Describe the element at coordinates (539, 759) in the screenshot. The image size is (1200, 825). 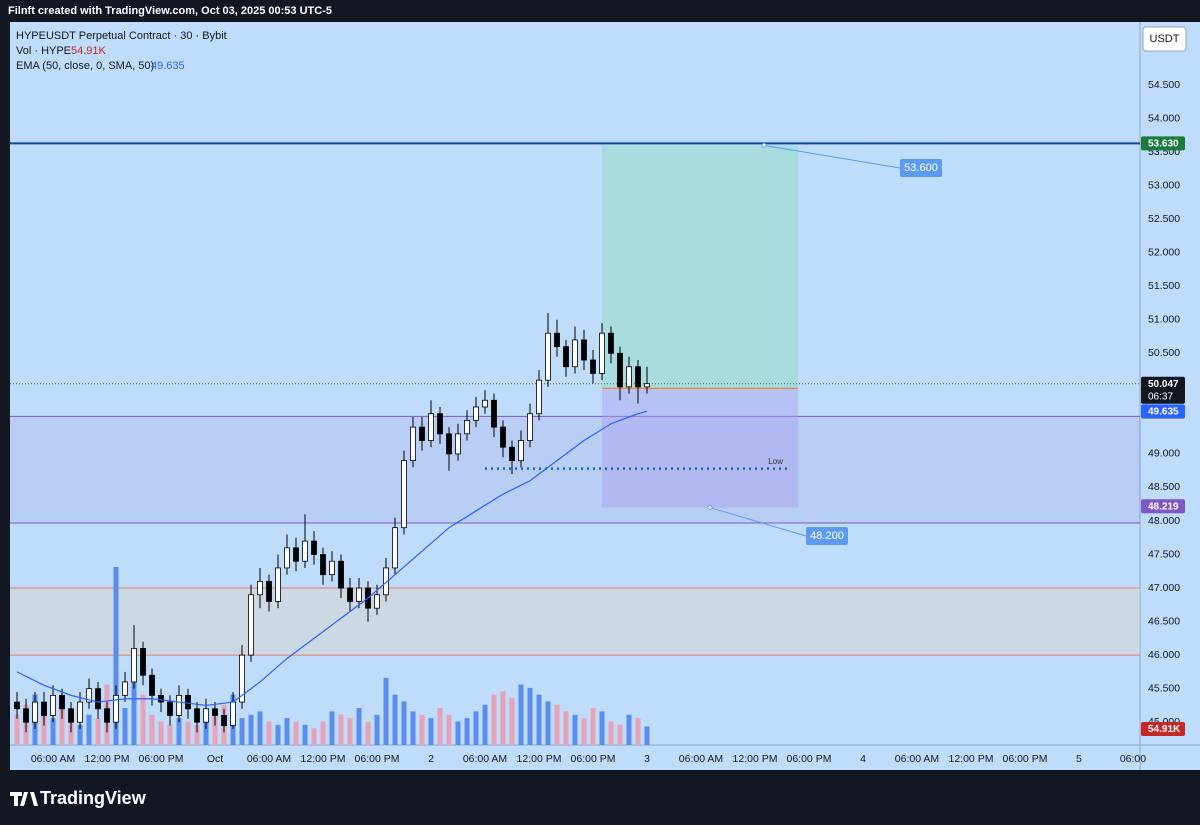
I see `x-tick-label: 12:00 PM` at that location.